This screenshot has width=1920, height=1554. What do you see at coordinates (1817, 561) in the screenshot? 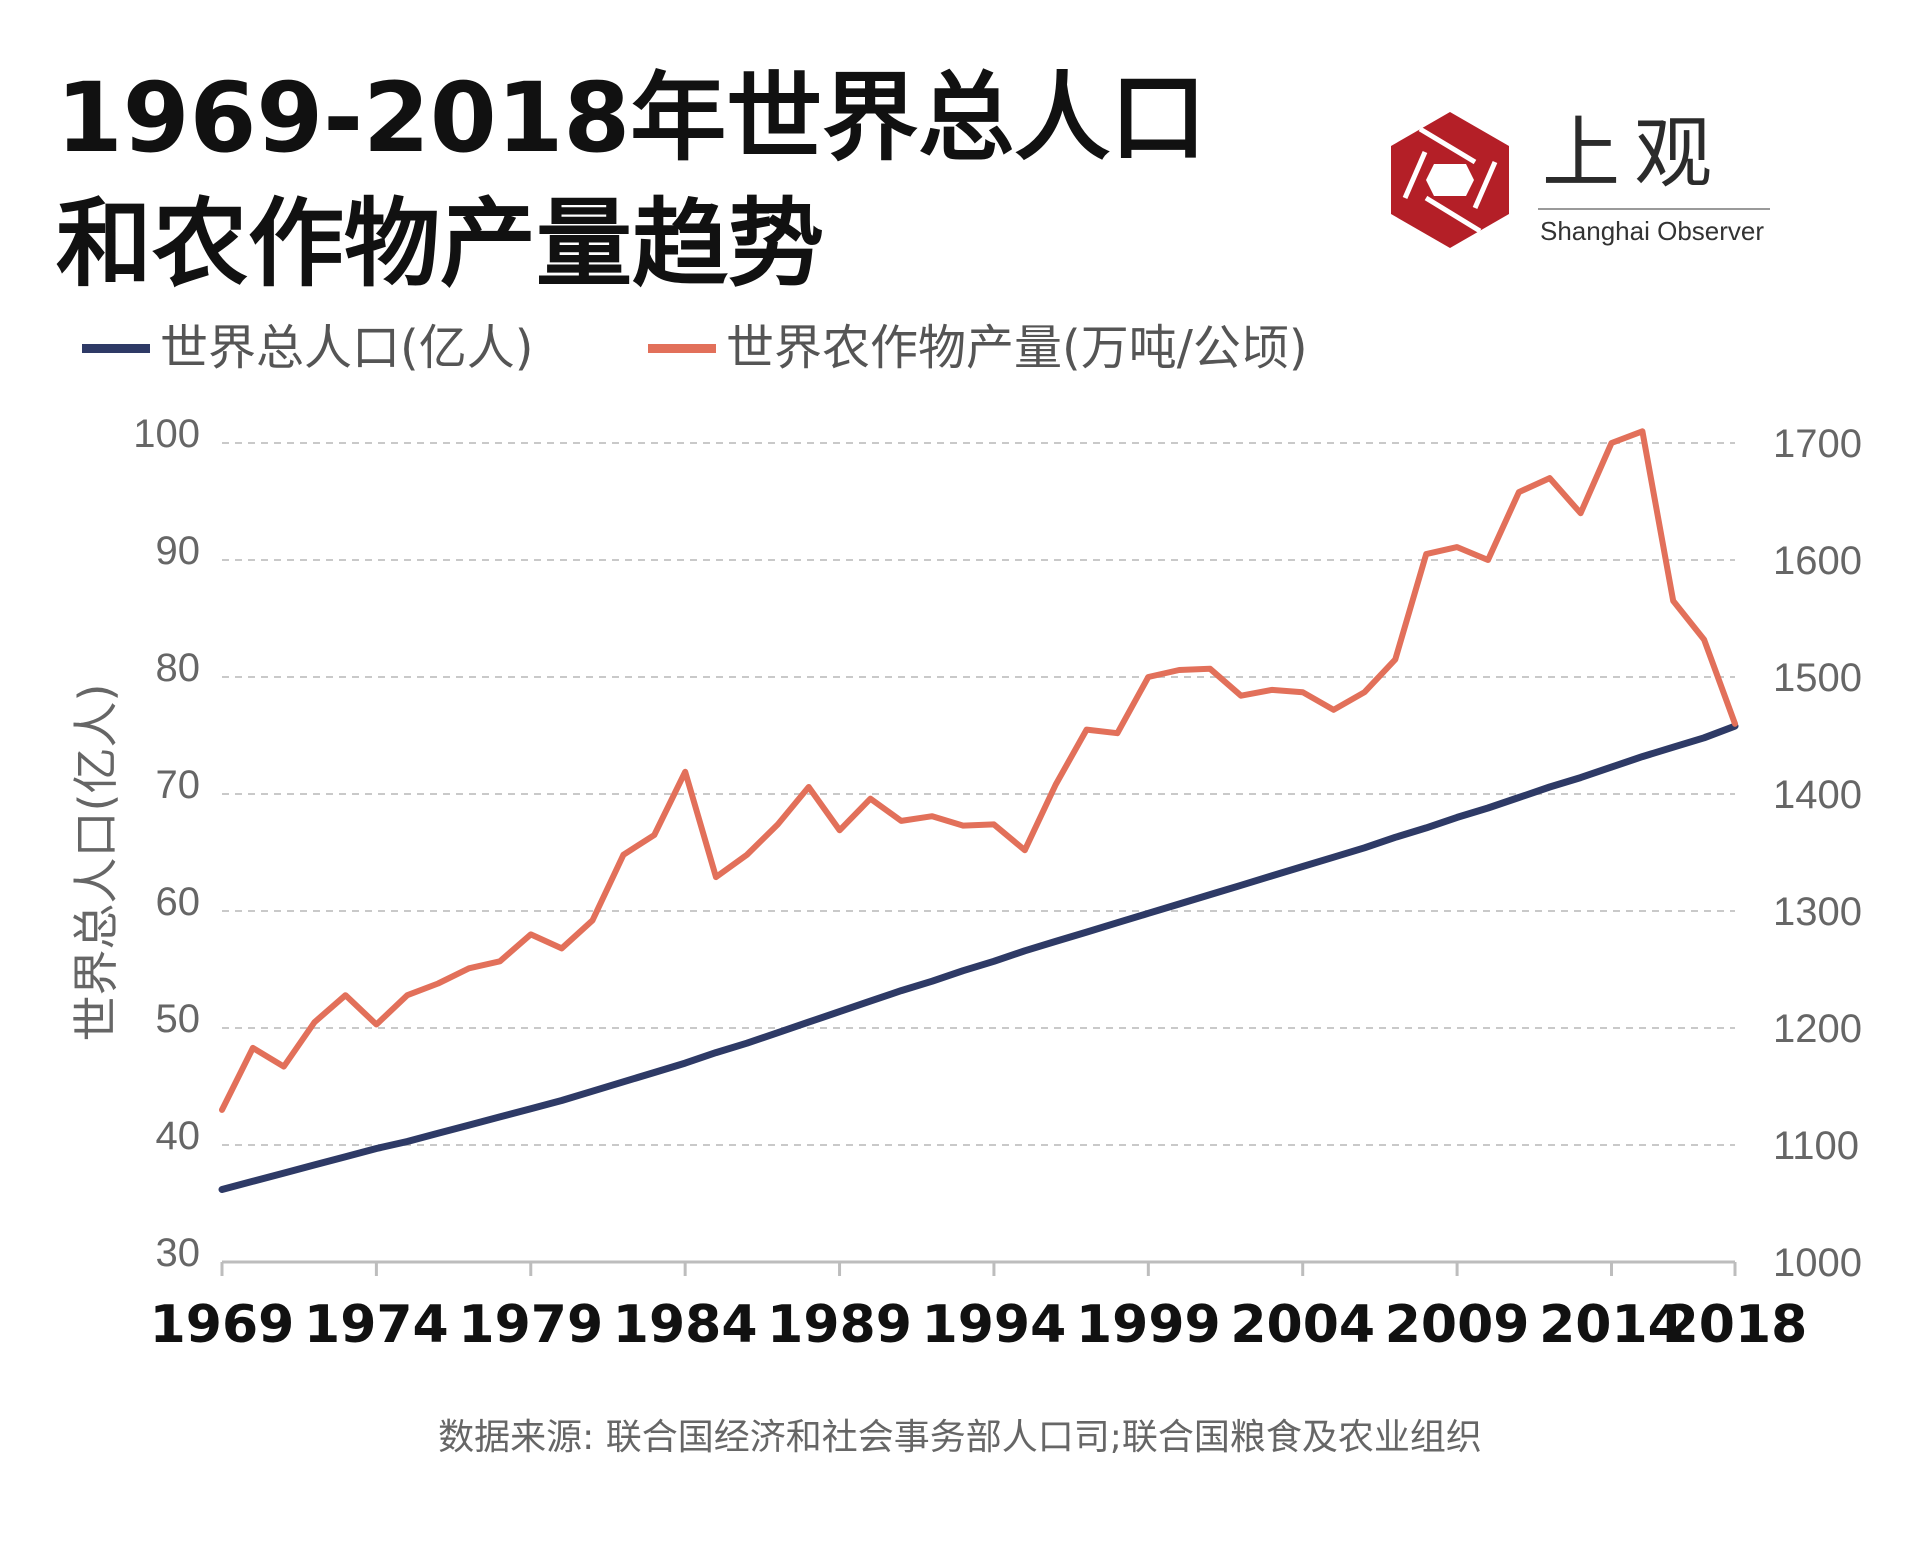
I see `y-tick-label-right: 1600` at bounding box center [1817, 561].